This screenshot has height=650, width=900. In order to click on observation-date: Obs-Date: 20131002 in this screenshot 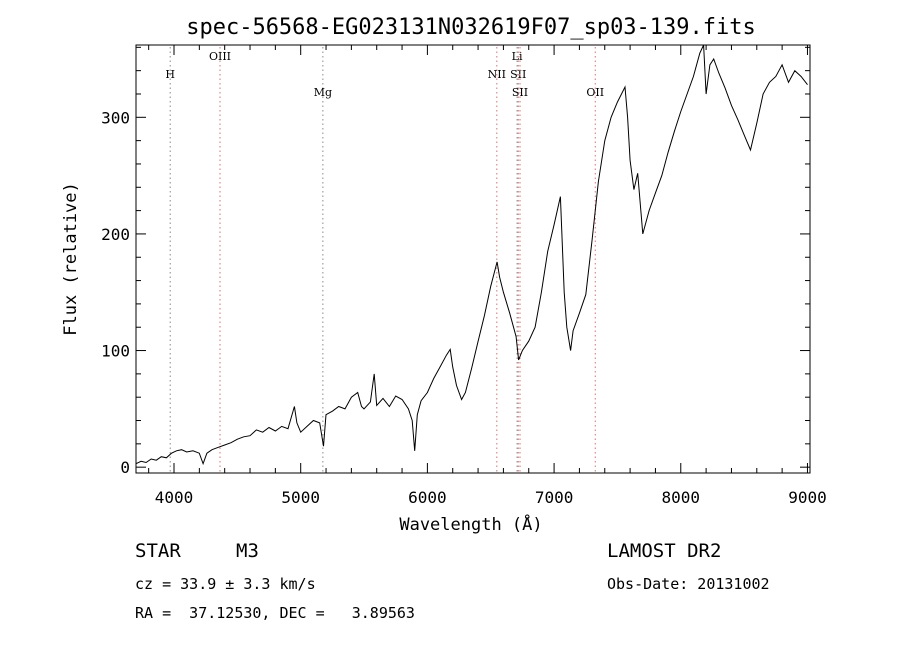, I will do `click(688, 584)`.